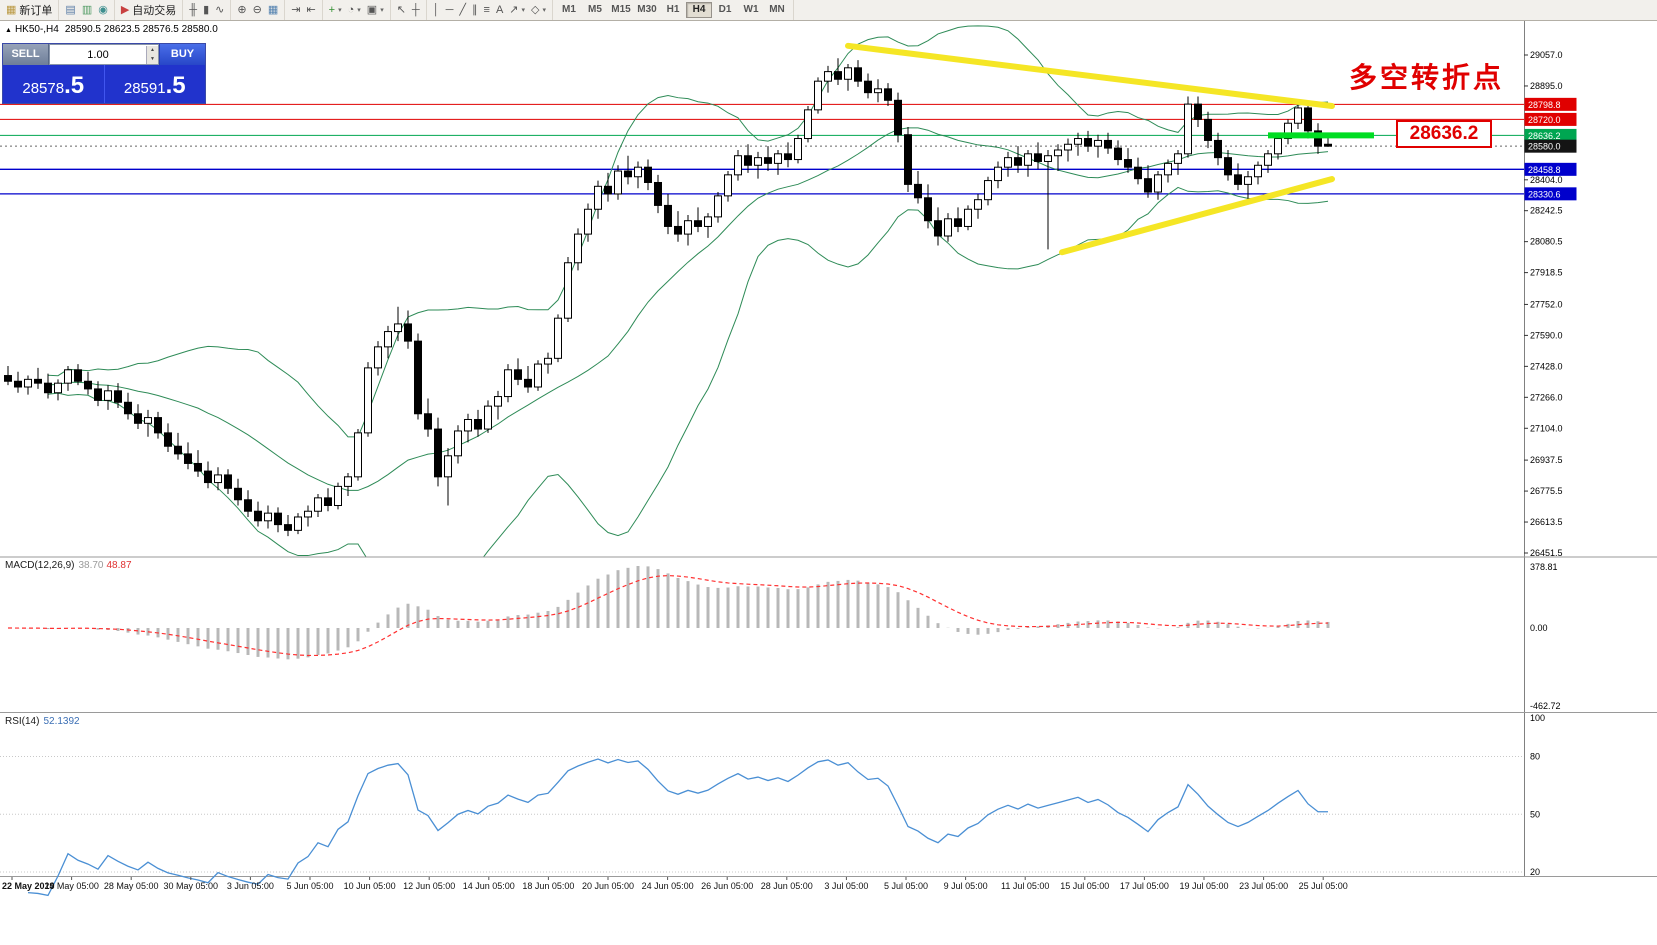 The width and height of the screenshot is (1657, 945). What do you see at coordinates (1544, 105) in the screenshot?
I see `svg-text: 28798.8` at bounding box center [1544, 105].